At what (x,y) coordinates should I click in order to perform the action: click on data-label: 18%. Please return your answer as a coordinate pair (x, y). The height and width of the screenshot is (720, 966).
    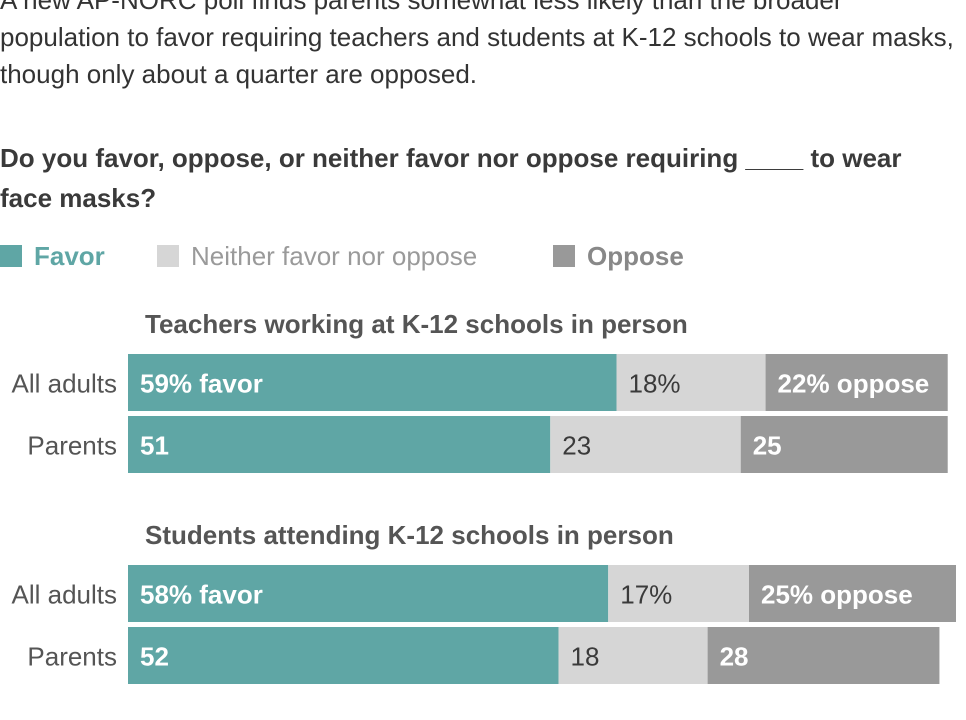
    Looking at the image, I should click on (655, 384).